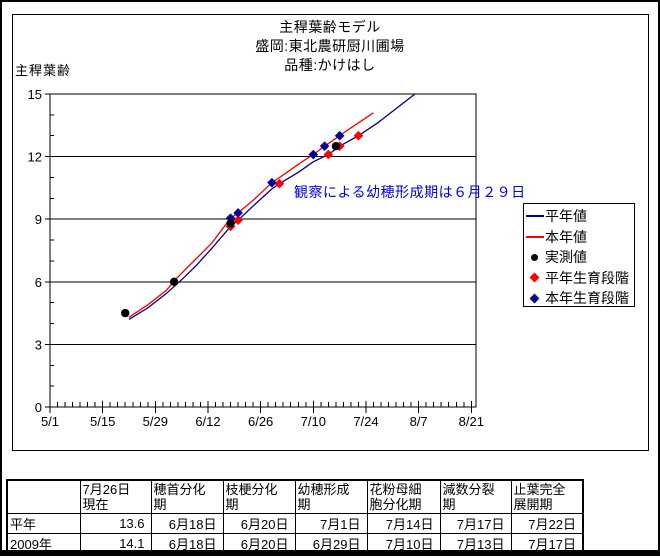  I want to click on blue-diamond-marker-icon, so click(534, 298).